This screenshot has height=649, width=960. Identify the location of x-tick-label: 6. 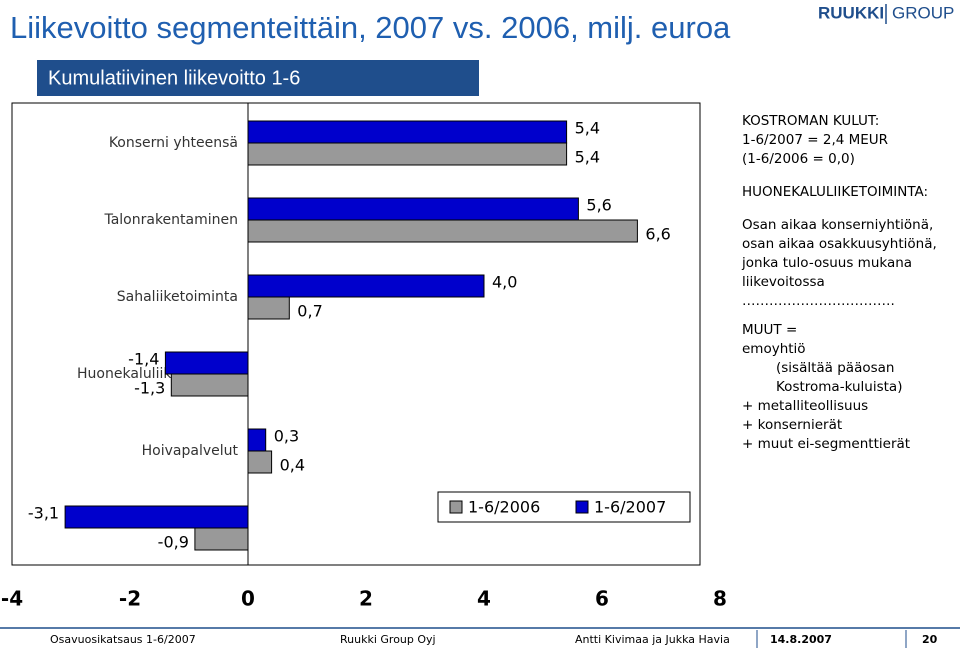
(602, 599).